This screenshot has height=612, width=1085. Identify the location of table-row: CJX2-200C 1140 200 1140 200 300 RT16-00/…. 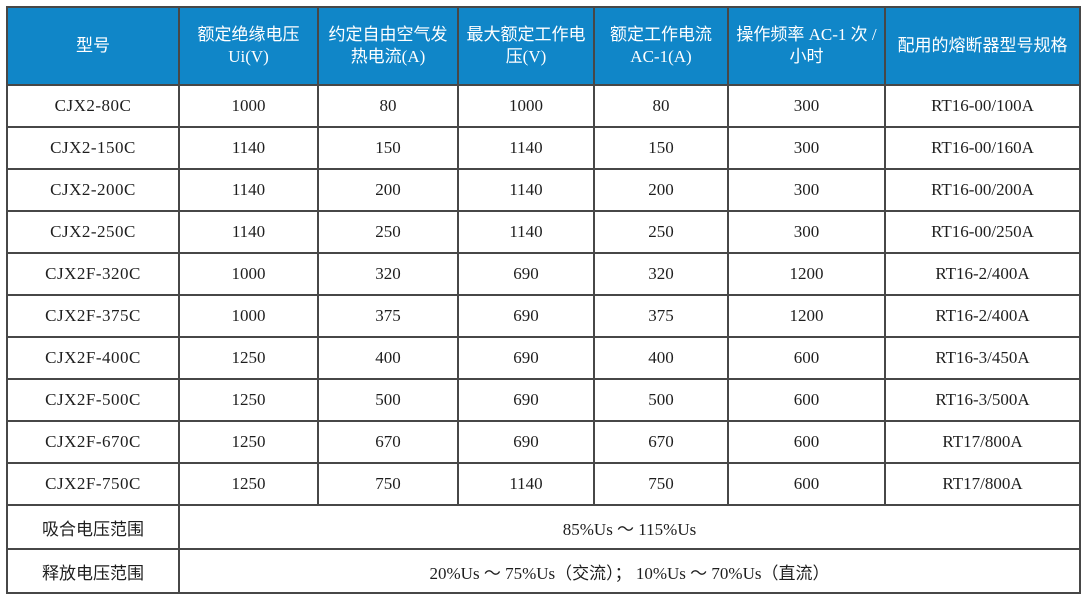
(543, 190).